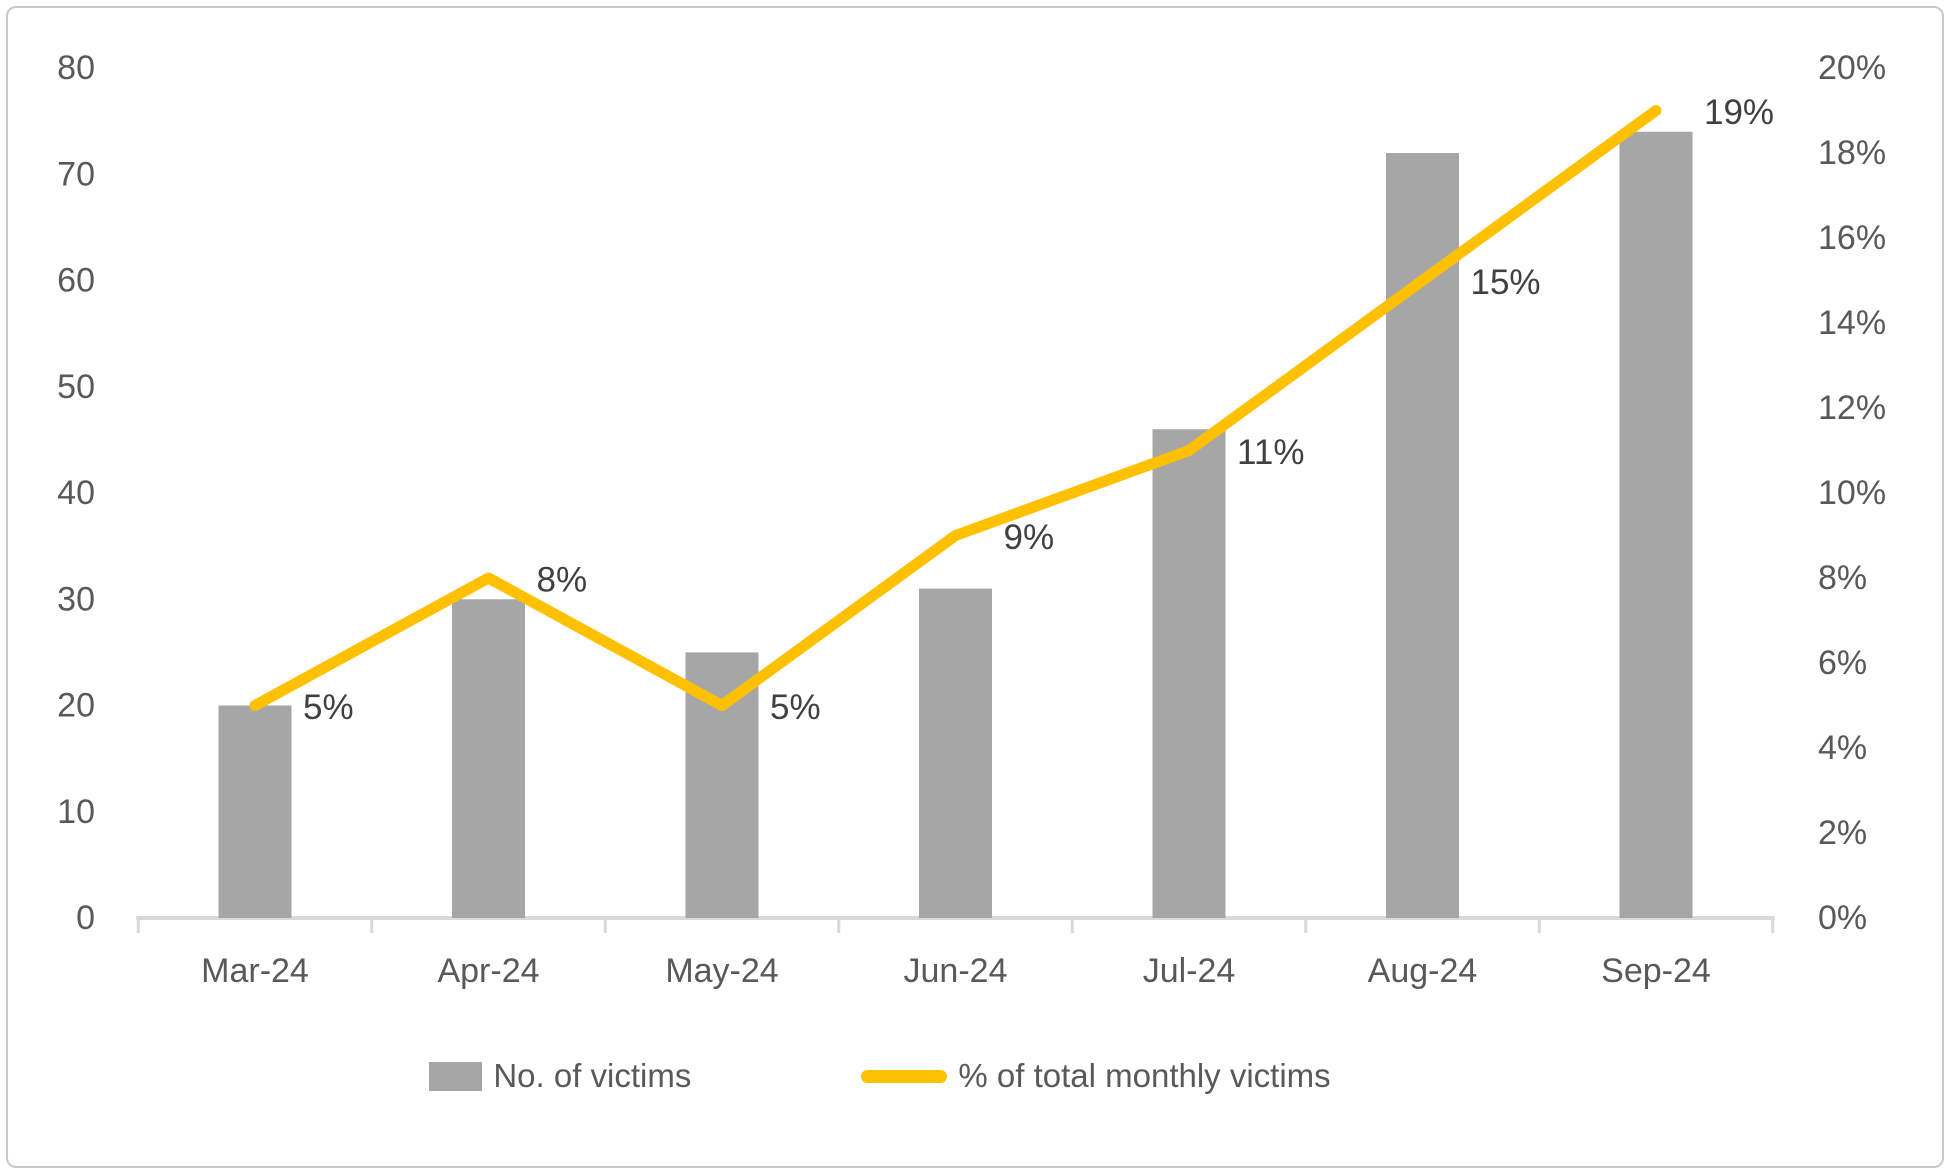 Image resolution: width=1950 pixels, height=1174 pixels. I want to click on category-label-mar-24: Mar-24, so click(255, 971).